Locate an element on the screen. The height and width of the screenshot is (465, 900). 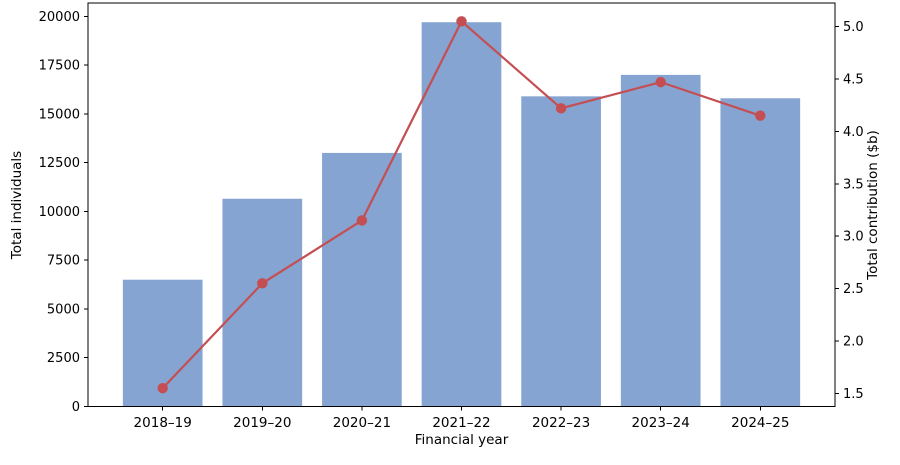
x-tick-label: 2022–23 is located at coordinates (561, 423).